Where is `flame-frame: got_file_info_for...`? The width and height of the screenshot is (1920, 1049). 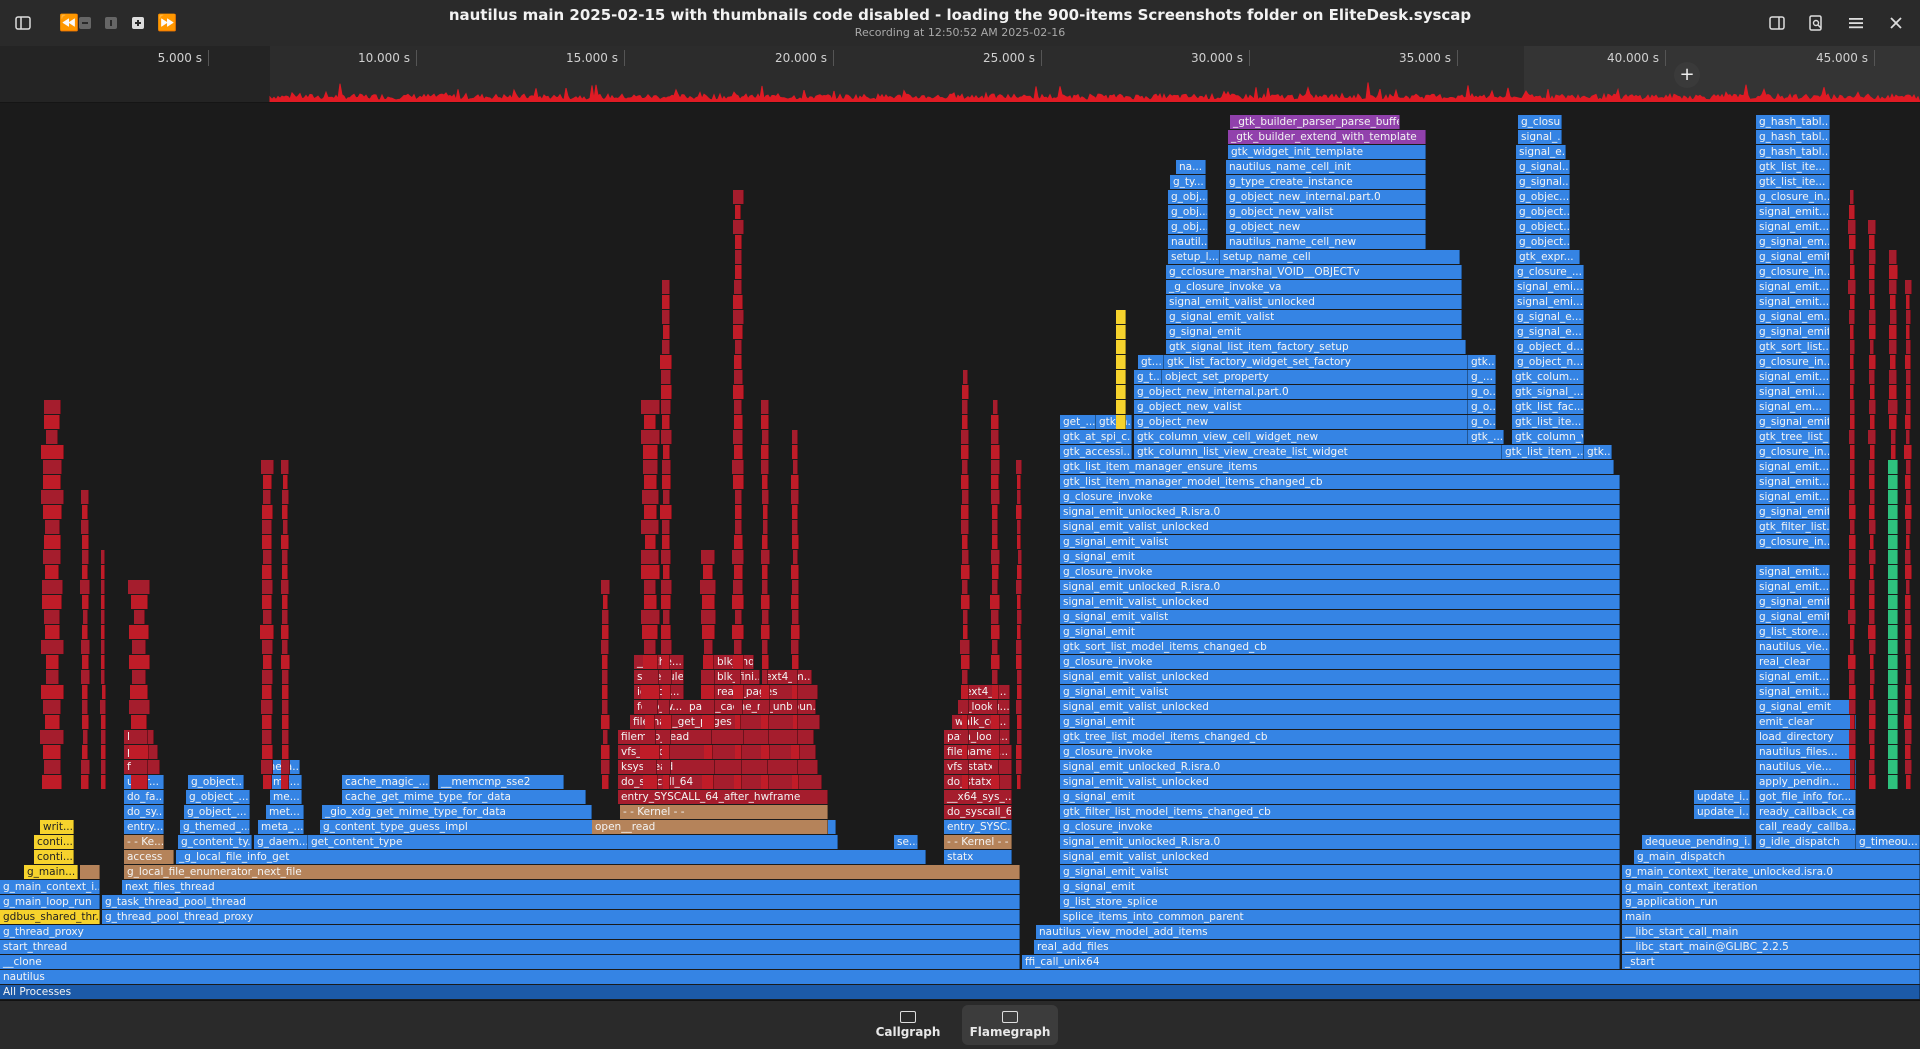 flame-frame: got_file_info_for... is located at coordinates (1806, 797).